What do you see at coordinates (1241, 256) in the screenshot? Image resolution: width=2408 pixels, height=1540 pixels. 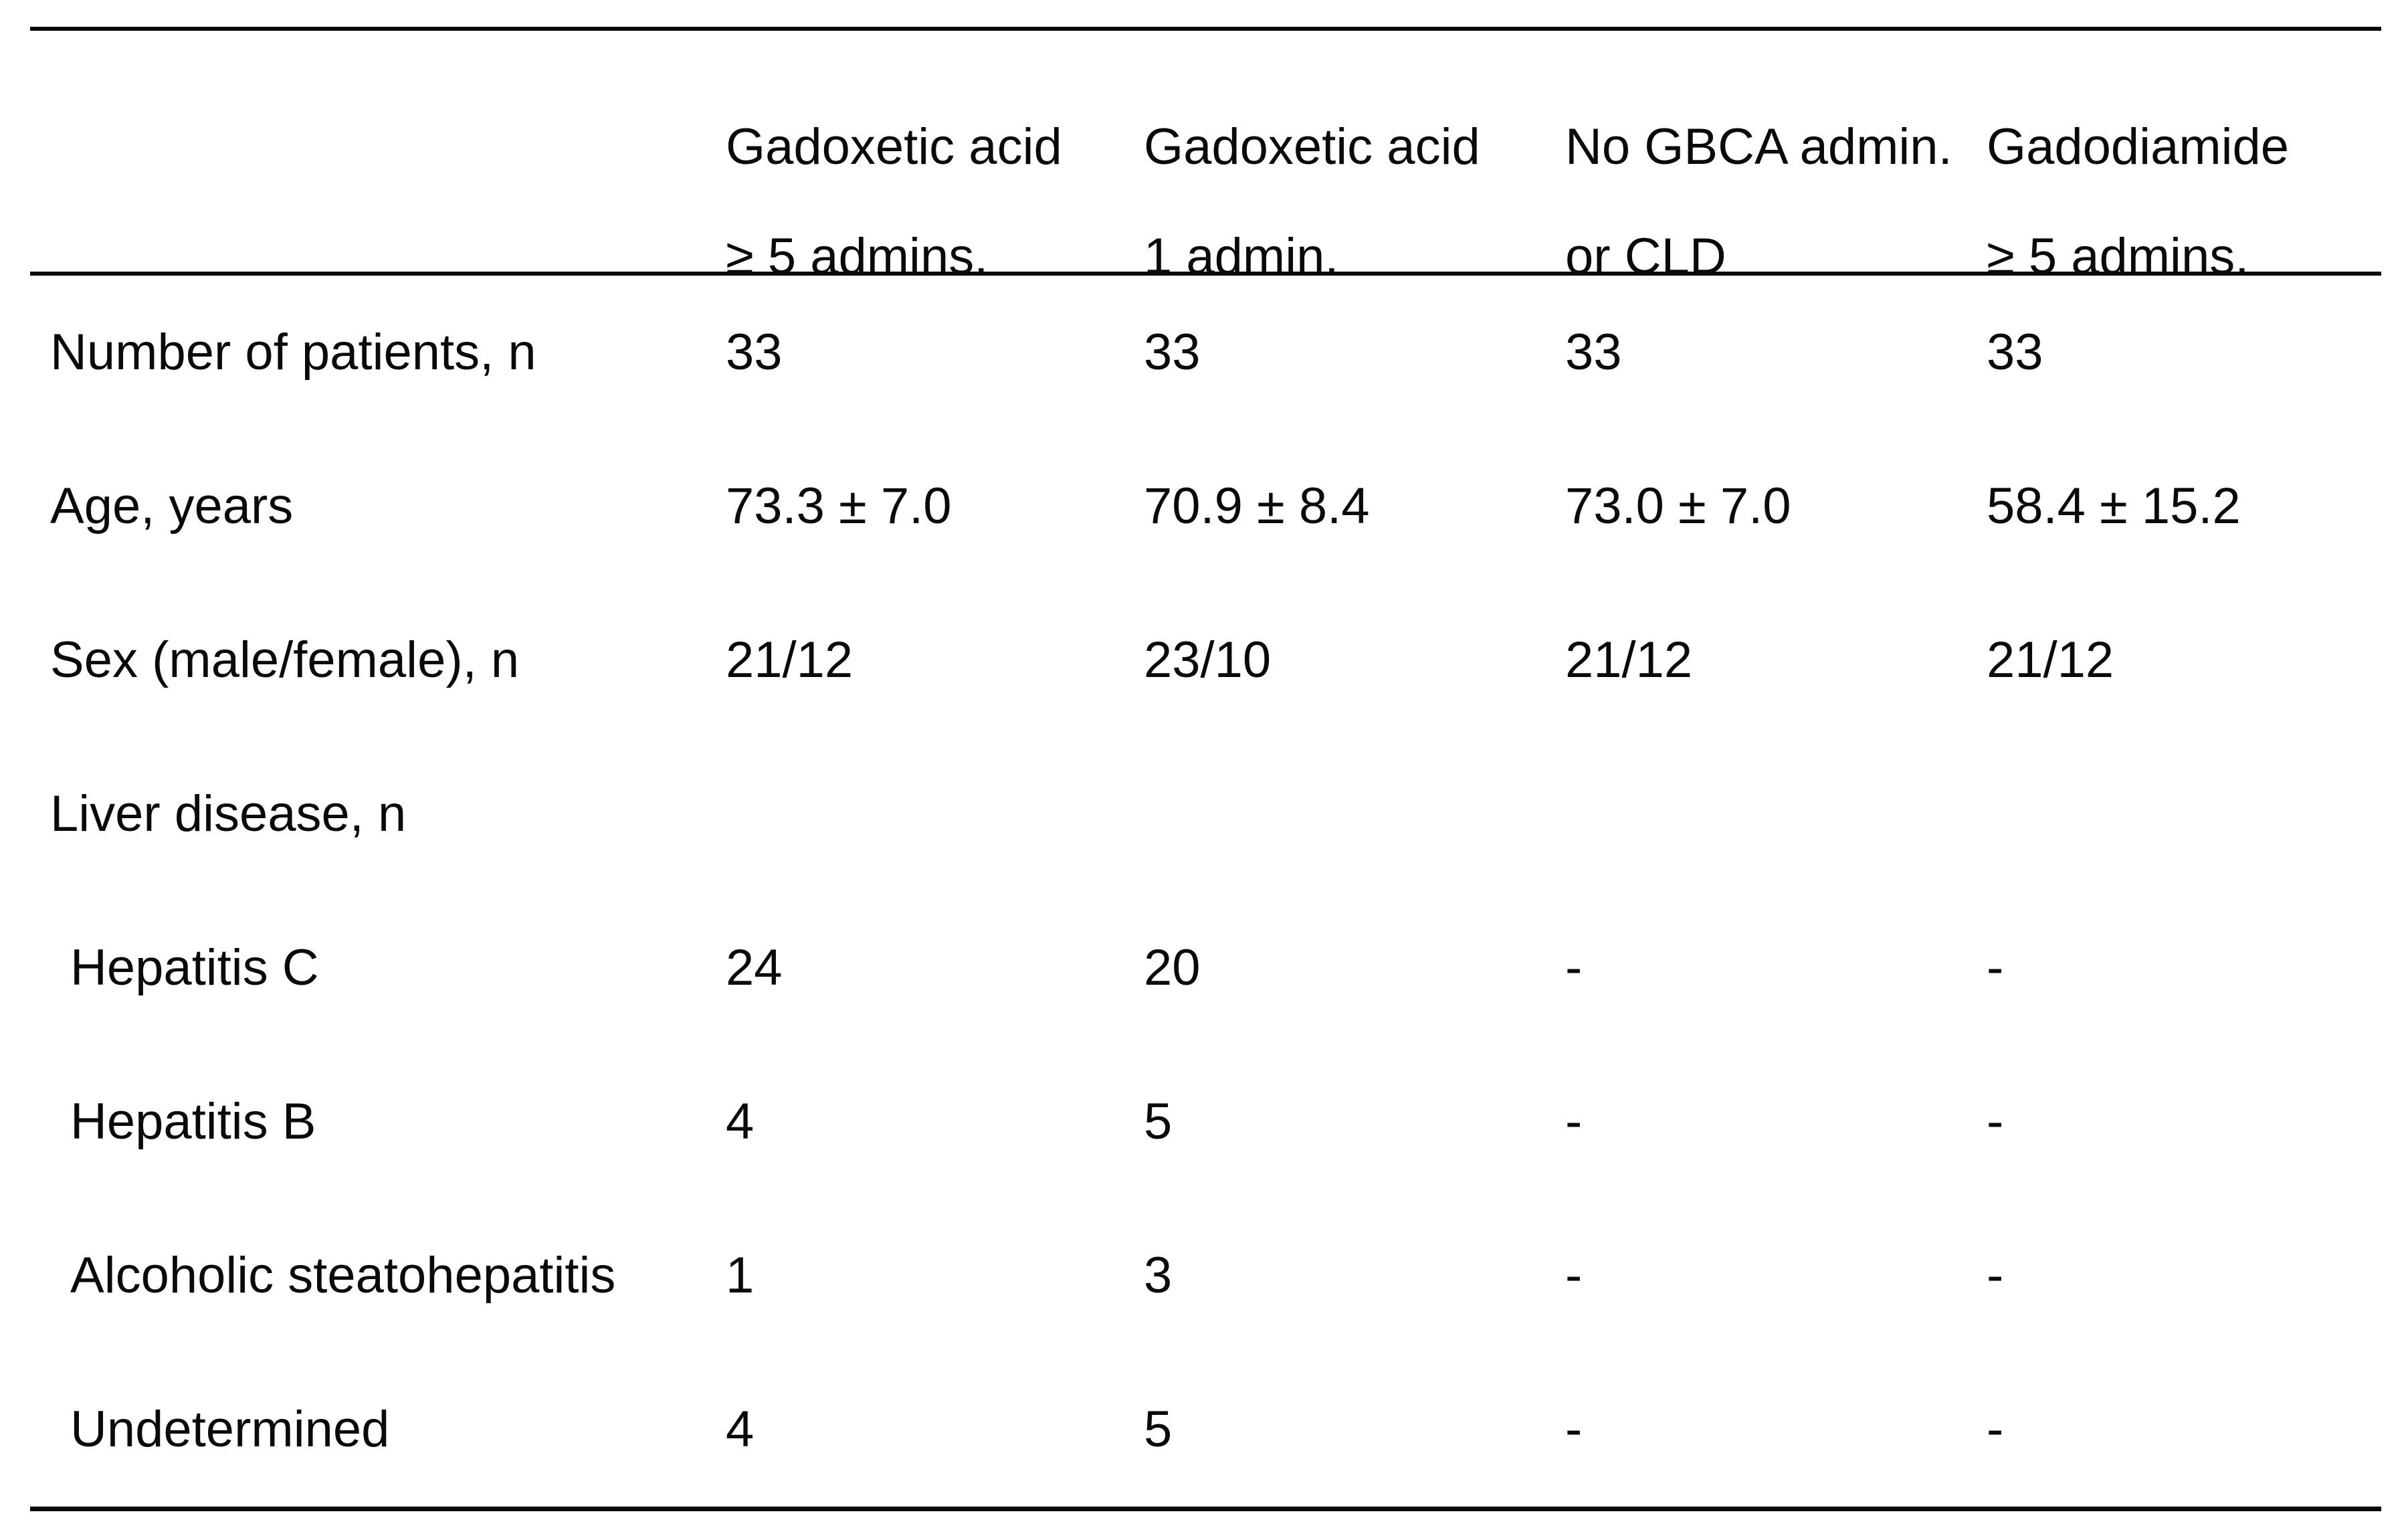 I see `header-line2: 1 admin.` at bounding box center [1241, 256].